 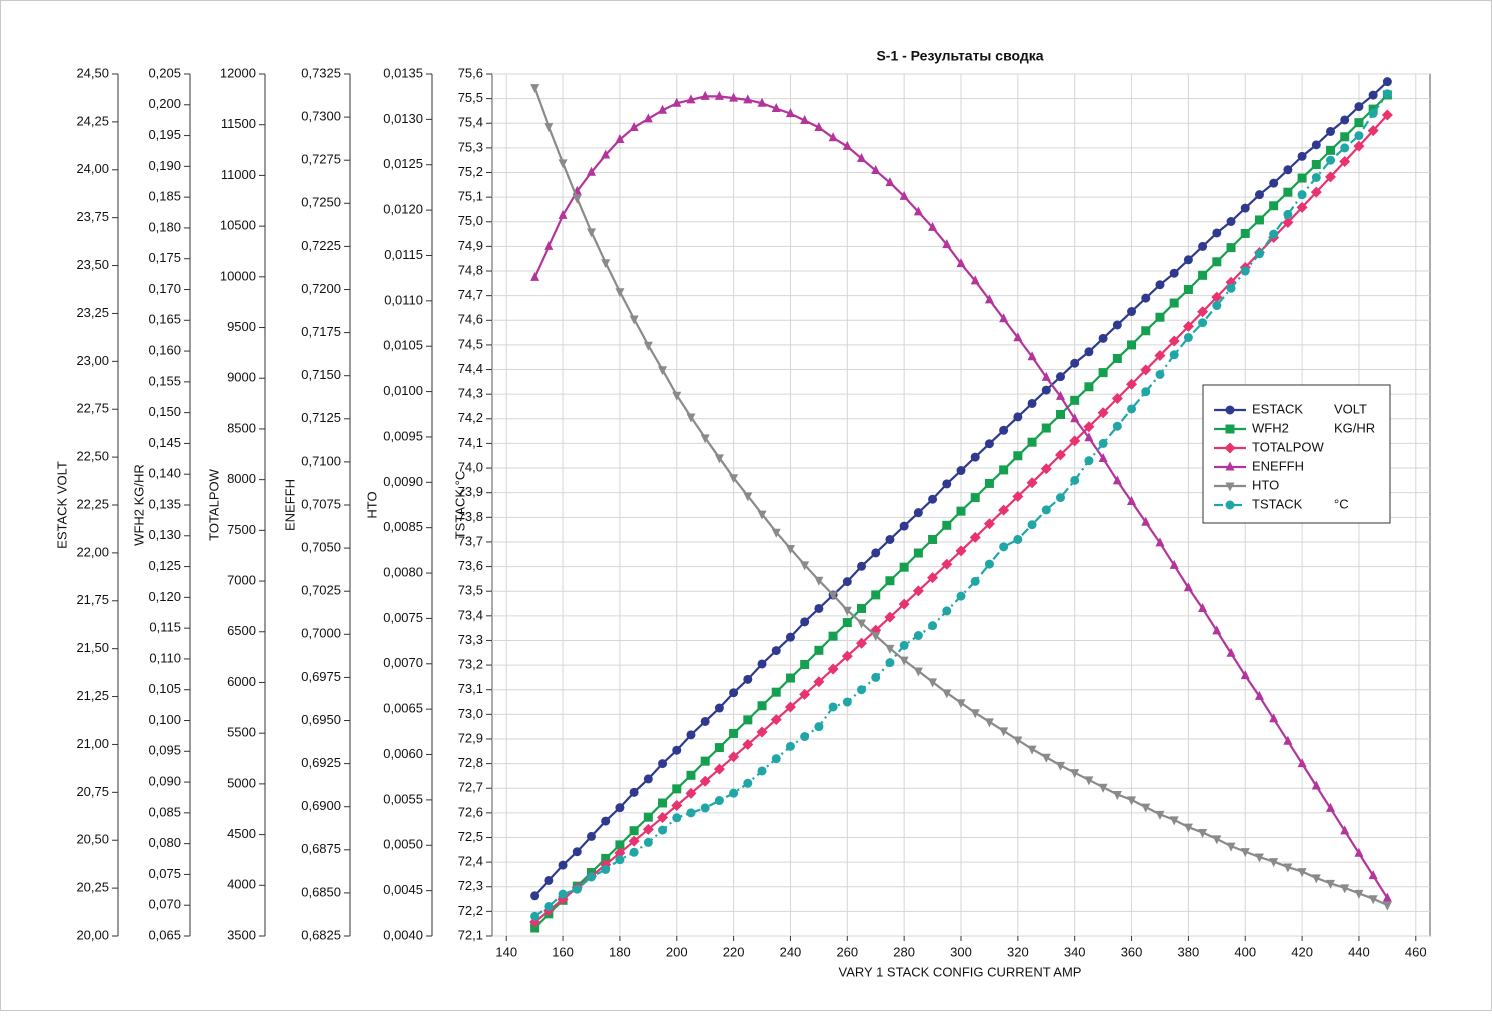 What do you see at coordinates (321, 934) in the screenshot?
I see `y-tick-label: 0,6825` at bounding box center [321, 934].